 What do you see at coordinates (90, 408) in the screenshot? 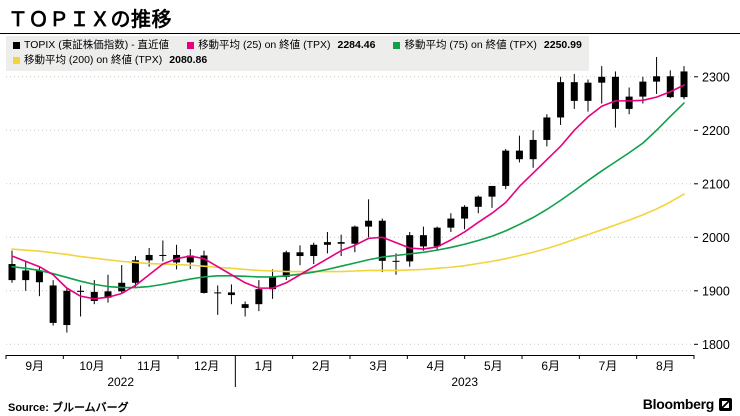
I see `source-value: ブルームバーグ` at bounding box center [90, 408].